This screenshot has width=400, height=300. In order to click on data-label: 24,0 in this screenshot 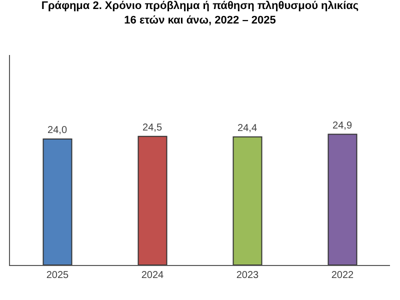, I will do `click(58, 130)`.